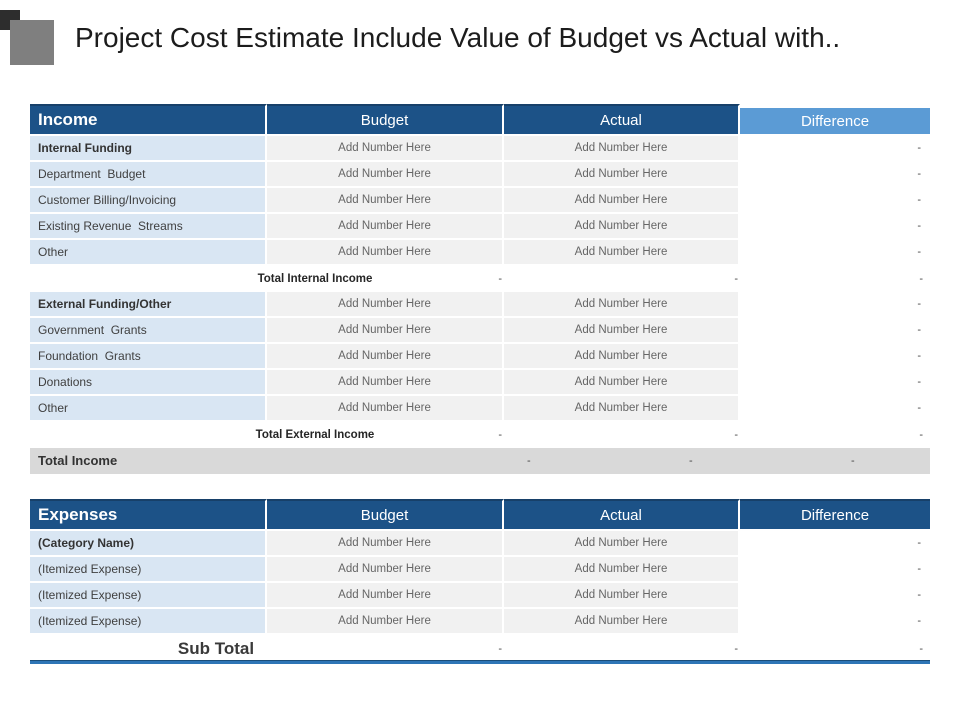 The width and height of the screenshot is (960, 720). Describe the element at coordinates (78, 460) in the screenshot. I see `total-income-label: Total Income` at that location.